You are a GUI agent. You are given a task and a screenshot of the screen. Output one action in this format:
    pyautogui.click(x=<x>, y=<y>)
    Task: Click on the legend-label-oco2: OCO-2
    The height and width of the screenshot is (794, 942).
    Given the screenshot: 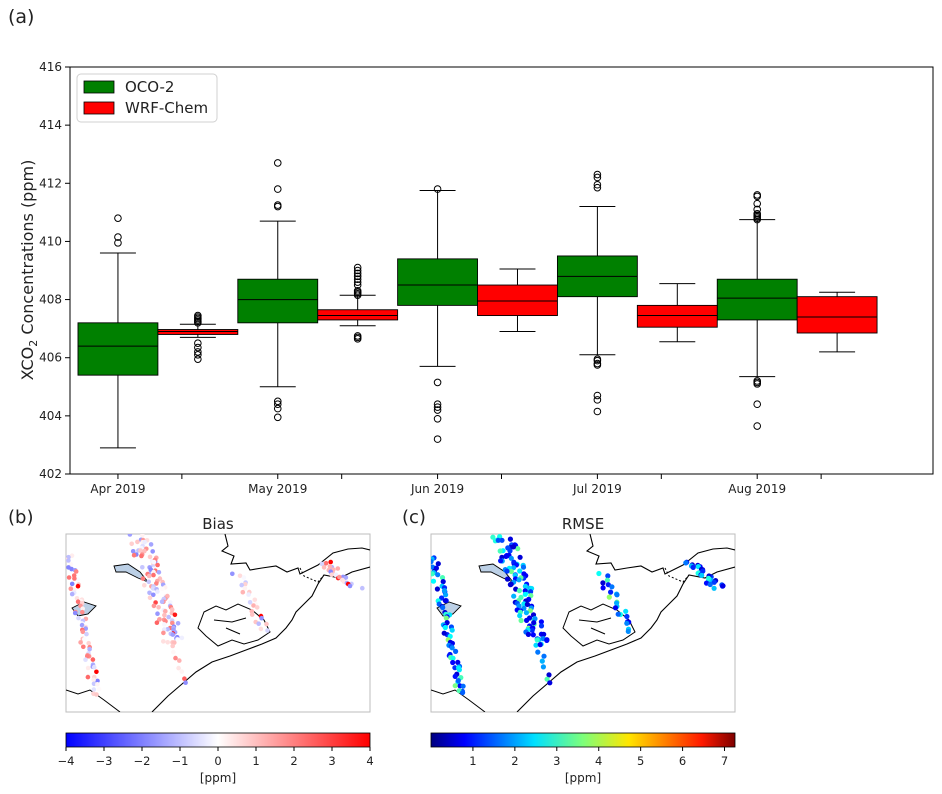 What is the action you would take?
    pyautogui.click(x=149, y=87)
    